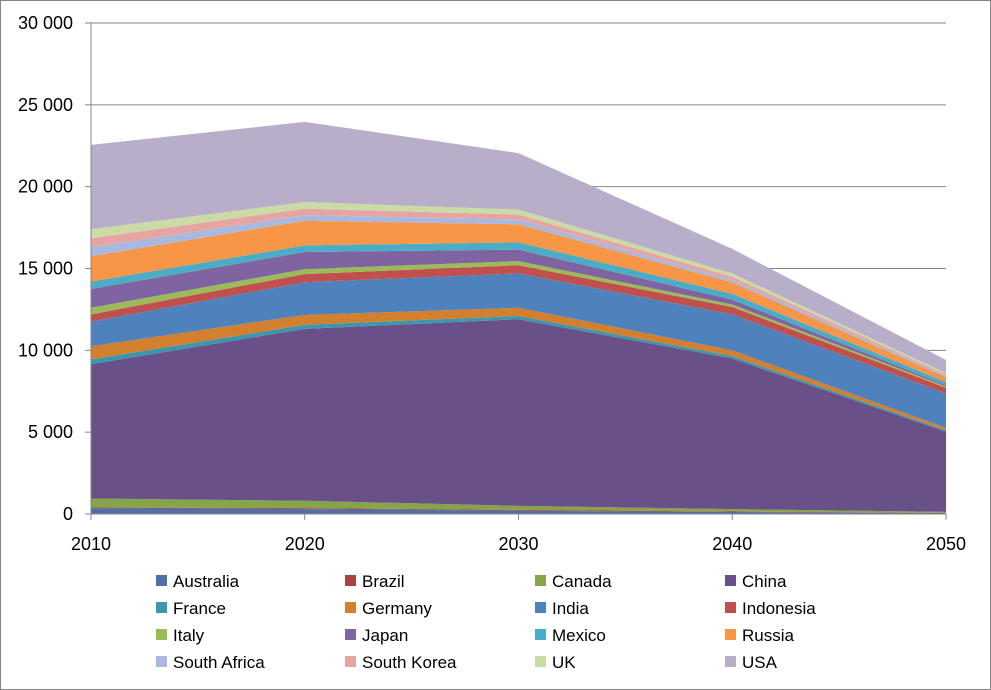  Describe the element at coordinates (161, 580) in the screenshot. I see `legend-swatch-australia` at that location.